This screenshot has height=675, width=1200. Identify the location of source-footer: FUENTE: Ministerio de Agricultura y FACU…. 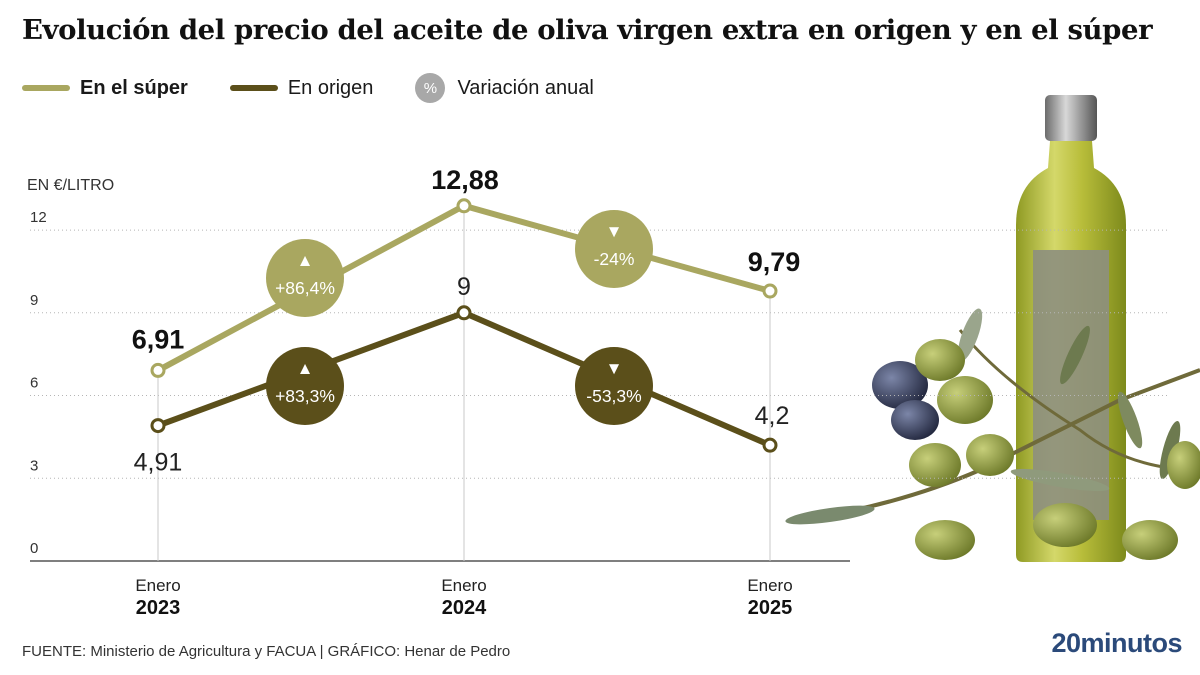
(266, 651).